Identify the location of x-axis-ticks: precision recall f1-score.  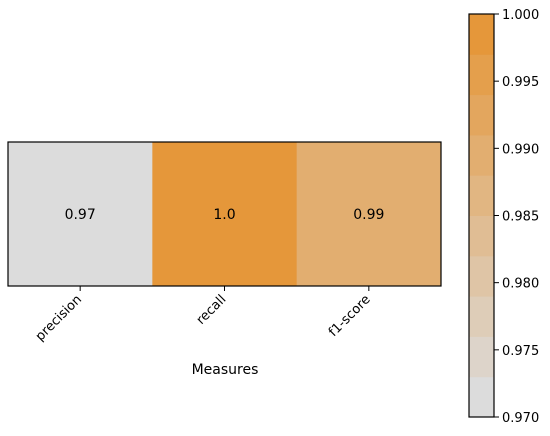
(203, 315).